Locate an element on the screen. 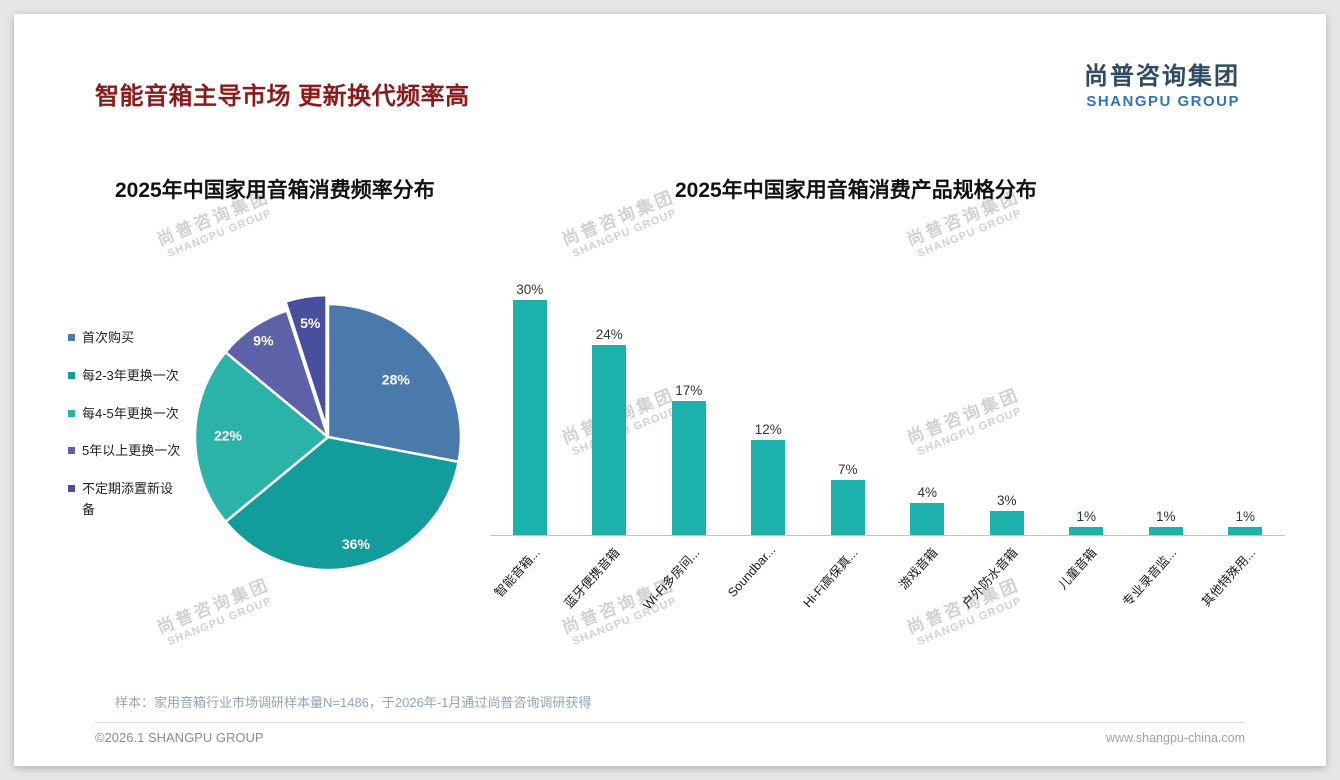 Image resolution: width=1340 pixels, height=780 pixels. logo-english-text: SHANGPU GROUP is located at coordinates (1163, 101).